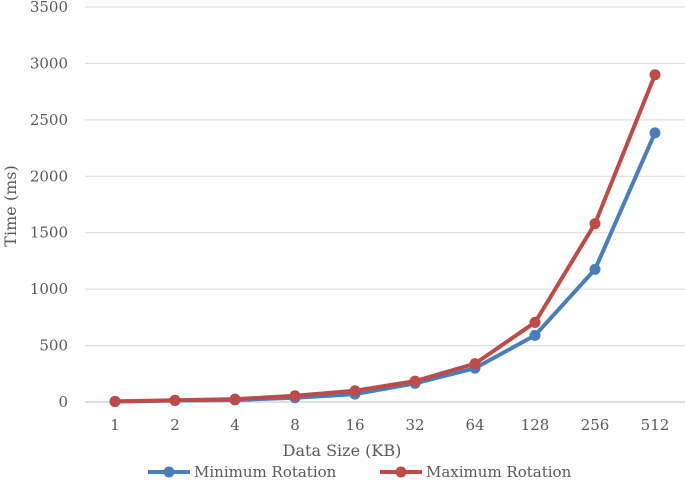 Image resolution: width=685 pixels, height=480 pixels. Describe the element at coordinates (342, 450) in the screenshot. I see `x-axis-title: Data Size (KB)` at that location.